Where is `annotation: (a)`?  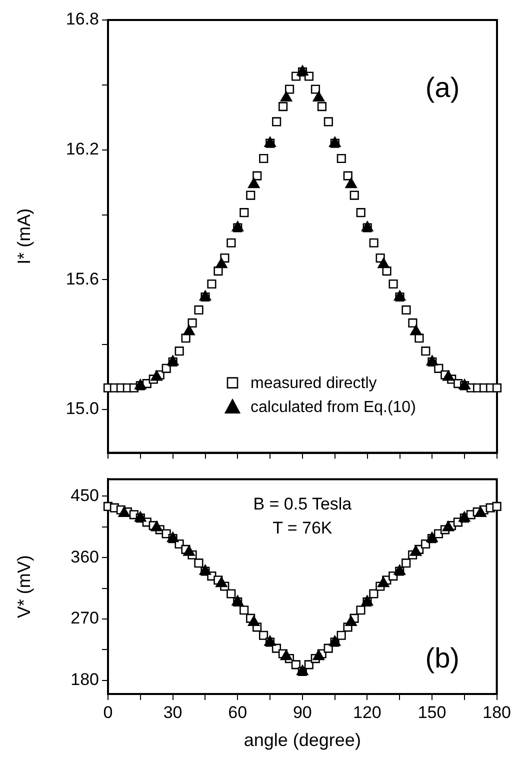 annotation: (a) is located at coordinates (442, 87).